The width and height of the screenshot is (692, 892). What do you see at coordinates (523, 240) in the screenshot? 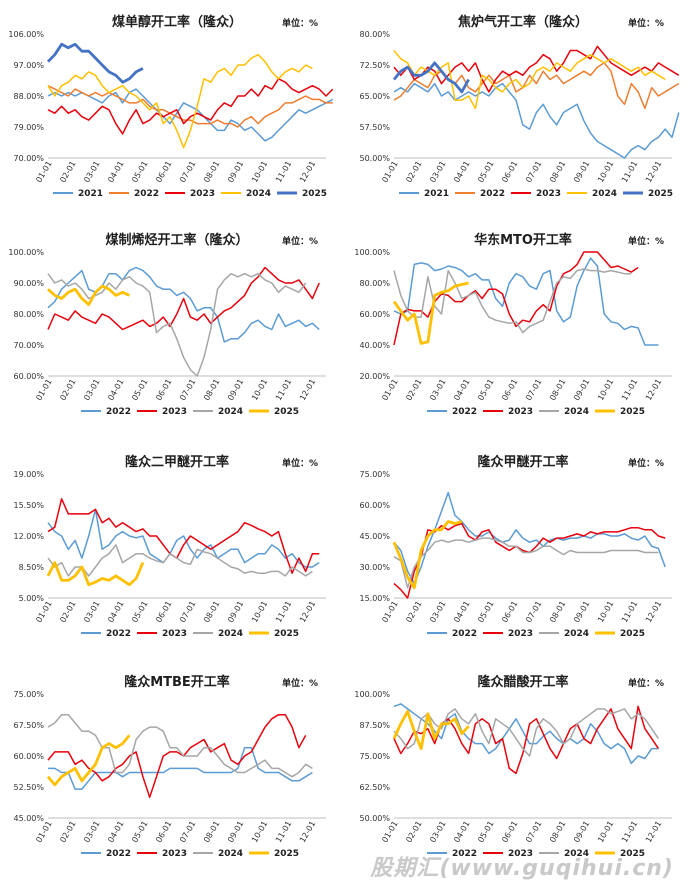
I see `chart-title: 华东MTO开工率` at bounding box center [523, 240].